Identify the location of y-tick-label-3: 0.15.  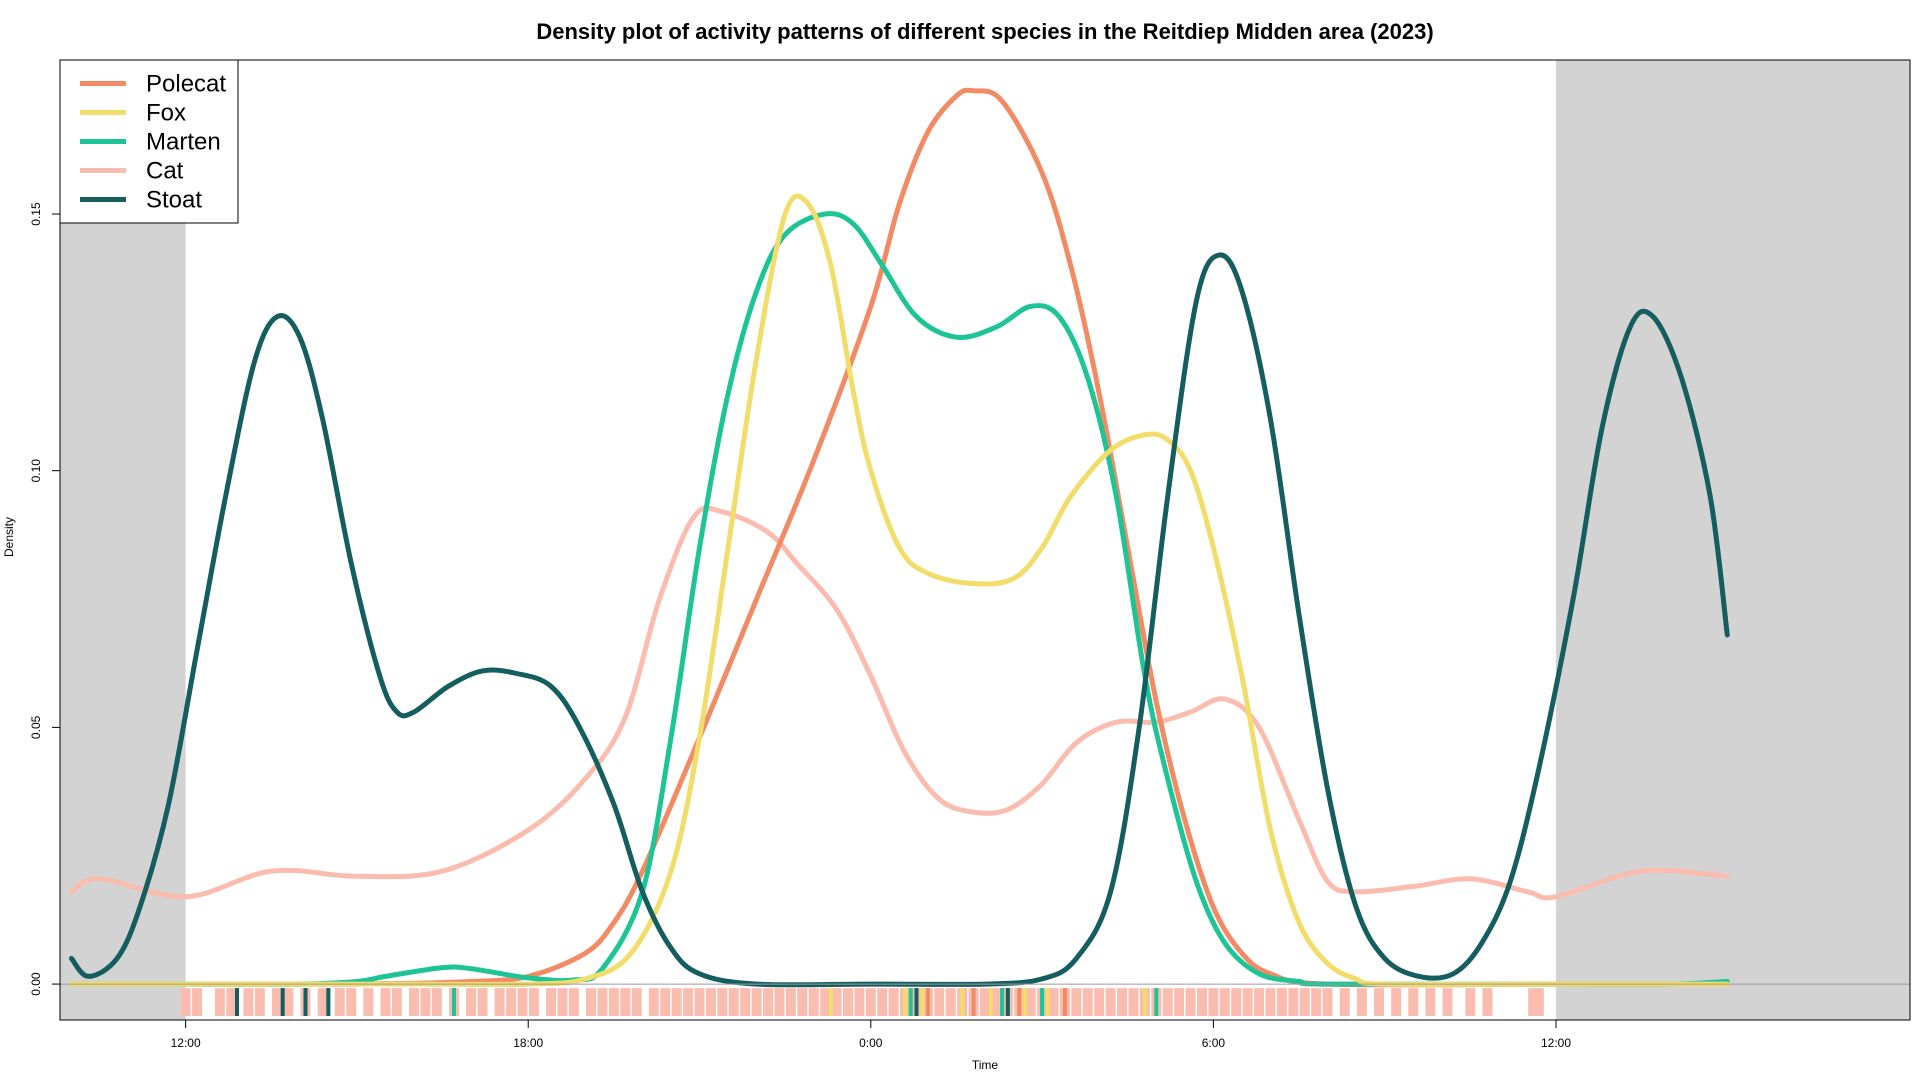
(36, 214).